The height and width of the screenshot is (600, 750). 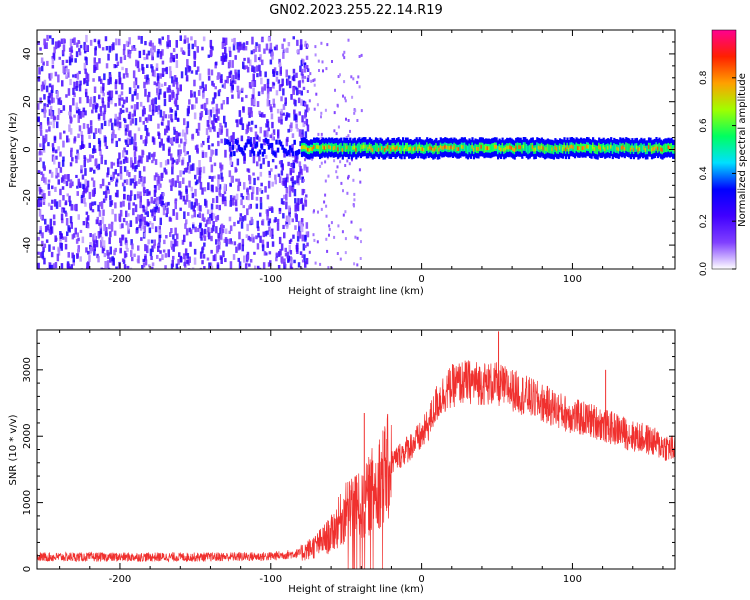 I want to click on snr-ylabel: SNR (10 * v/v), so click(x=13, y=449).